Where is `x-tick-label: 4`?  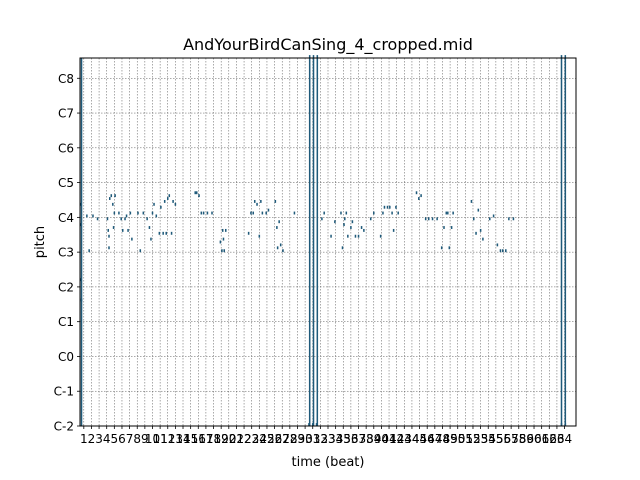 x-tick-label: 4 is located at coordinates (107, 439).